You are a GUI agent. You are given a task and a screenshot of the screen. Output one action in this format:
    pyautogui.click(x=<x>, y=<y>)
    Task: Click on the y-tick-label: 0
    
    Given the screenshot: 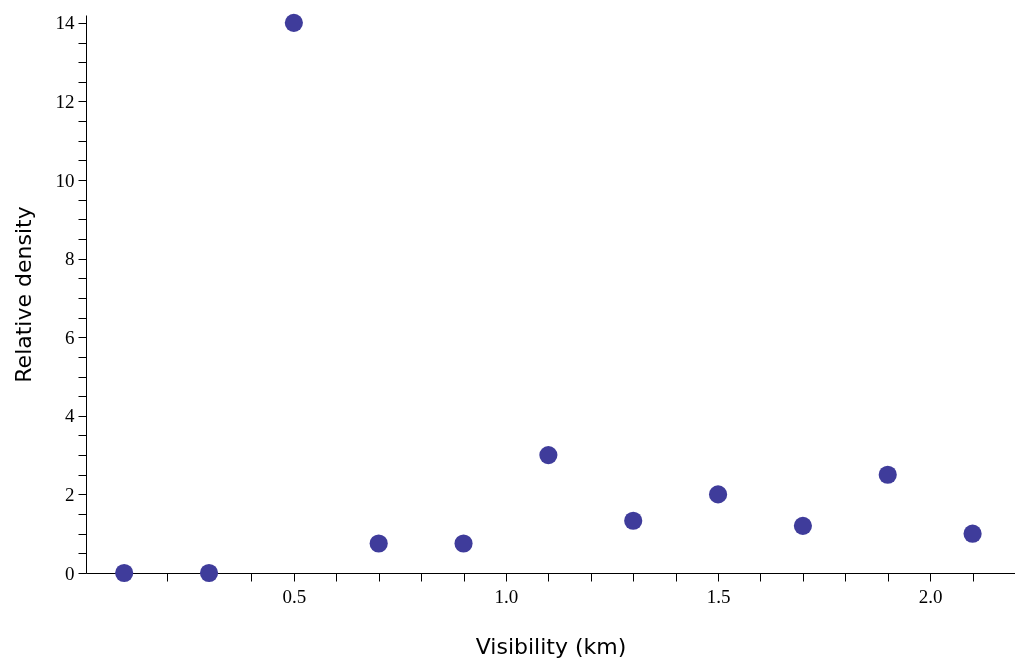 What is the action you would take?
    pyautogui.click(x=70, y=573)
    